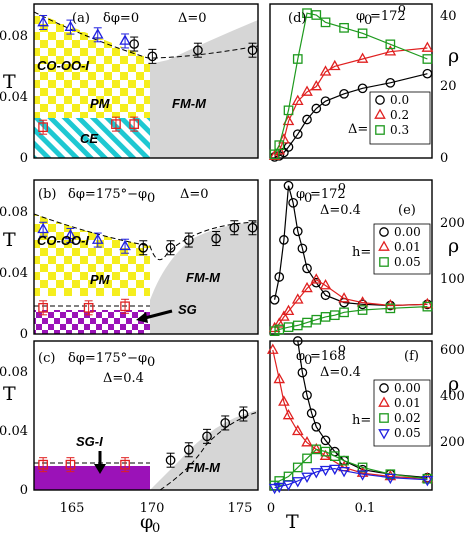 The image size is (469, 535). What do you see at coordinates (152, 508) in the screenshot?
I see `xtick-c-1: 170` at bounding box center [152, 508].